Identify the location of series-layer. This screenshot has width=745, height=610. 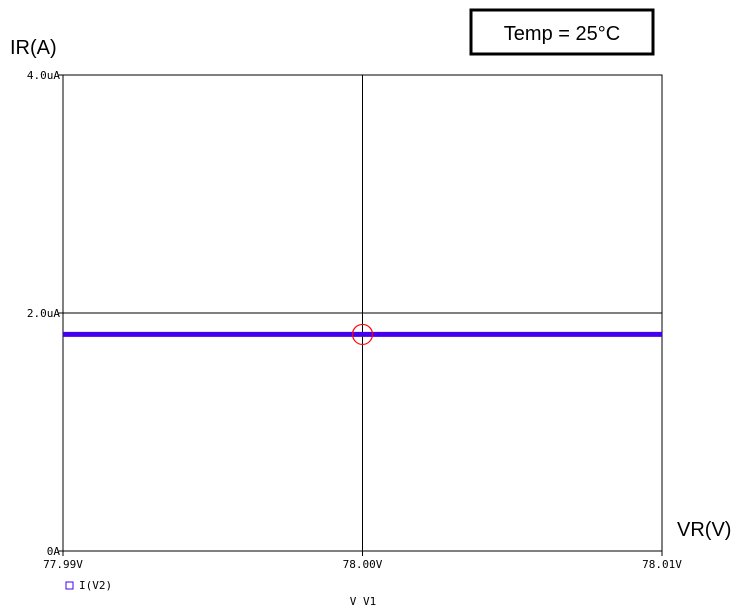
(362, 334).